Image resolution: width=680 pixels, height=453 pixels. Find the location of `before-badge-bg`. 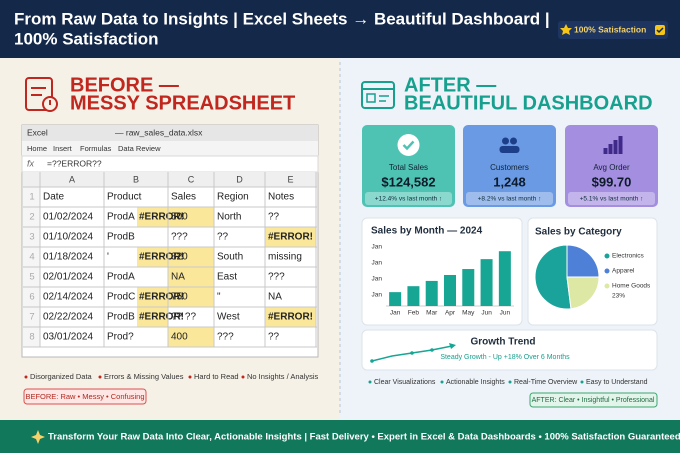

before-badge-bg is located at coordinates (85, 396).